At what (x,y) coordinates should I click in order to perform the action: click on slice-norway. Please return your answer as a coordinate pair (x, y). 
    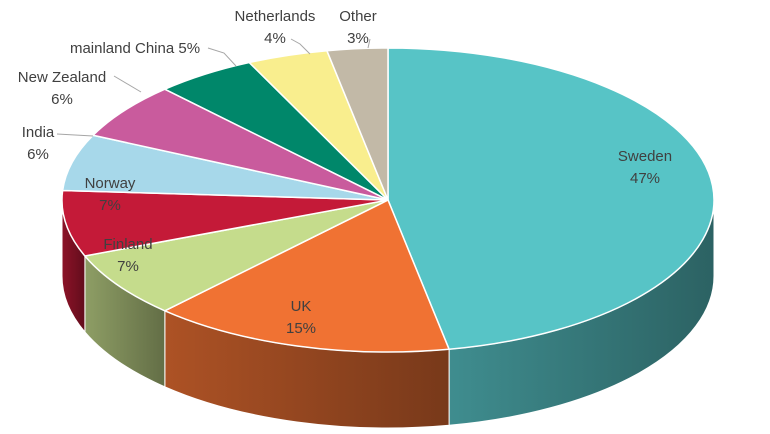
    Looking at the image, I should click on (225, 223).